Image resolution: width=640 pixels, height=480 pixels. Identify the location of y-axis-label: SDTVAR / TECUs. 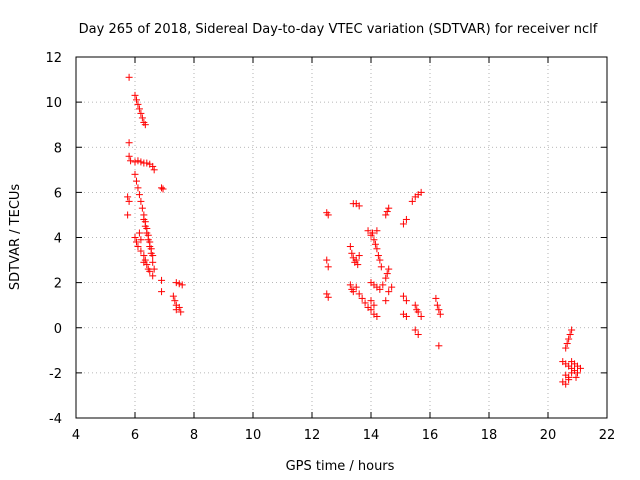
(15, 237).